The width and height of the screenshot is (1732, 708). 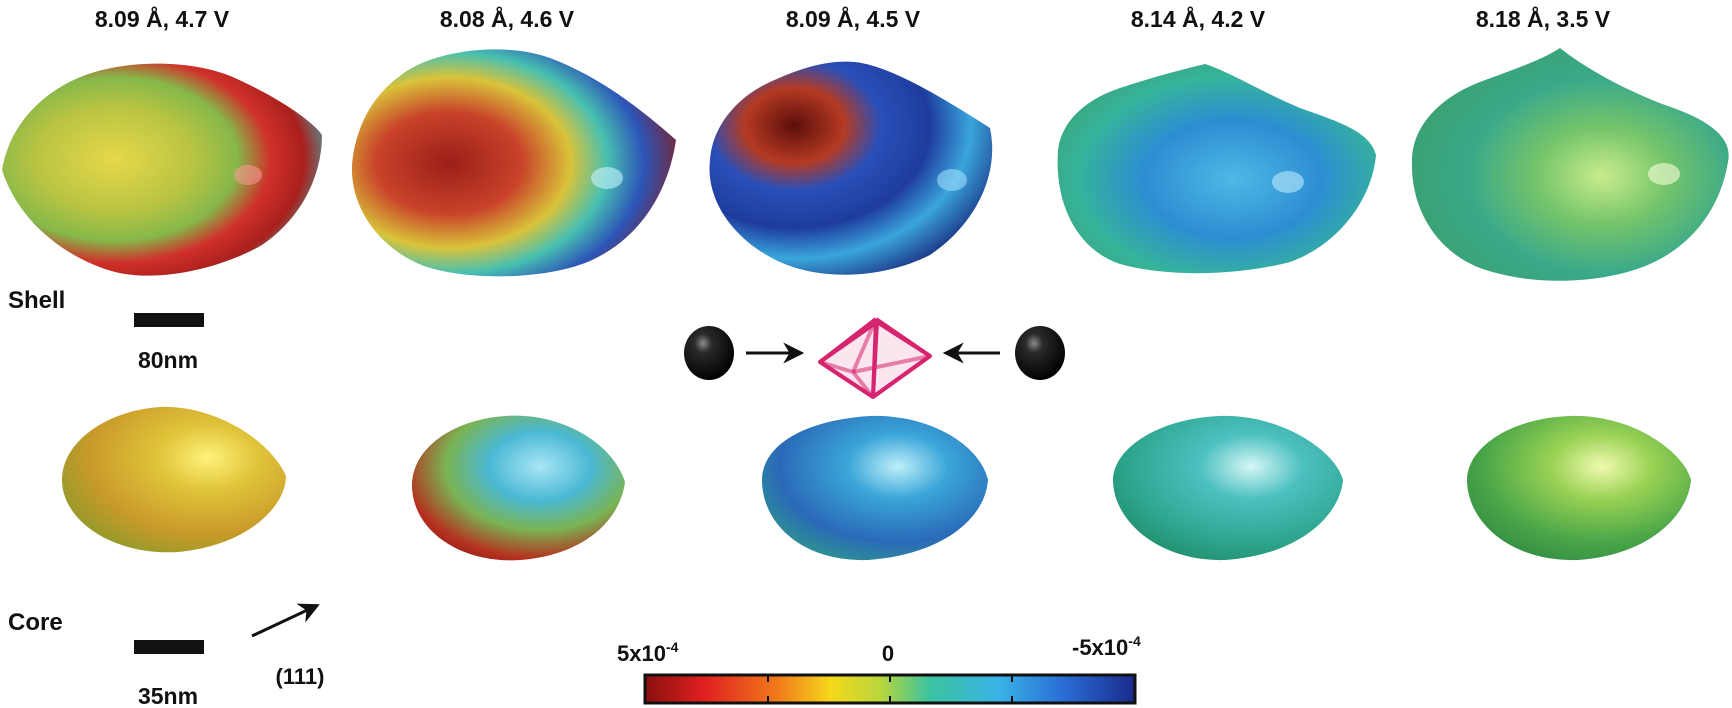 I want to click on core-scale-label: 35nm, so click(x=168, y=695).